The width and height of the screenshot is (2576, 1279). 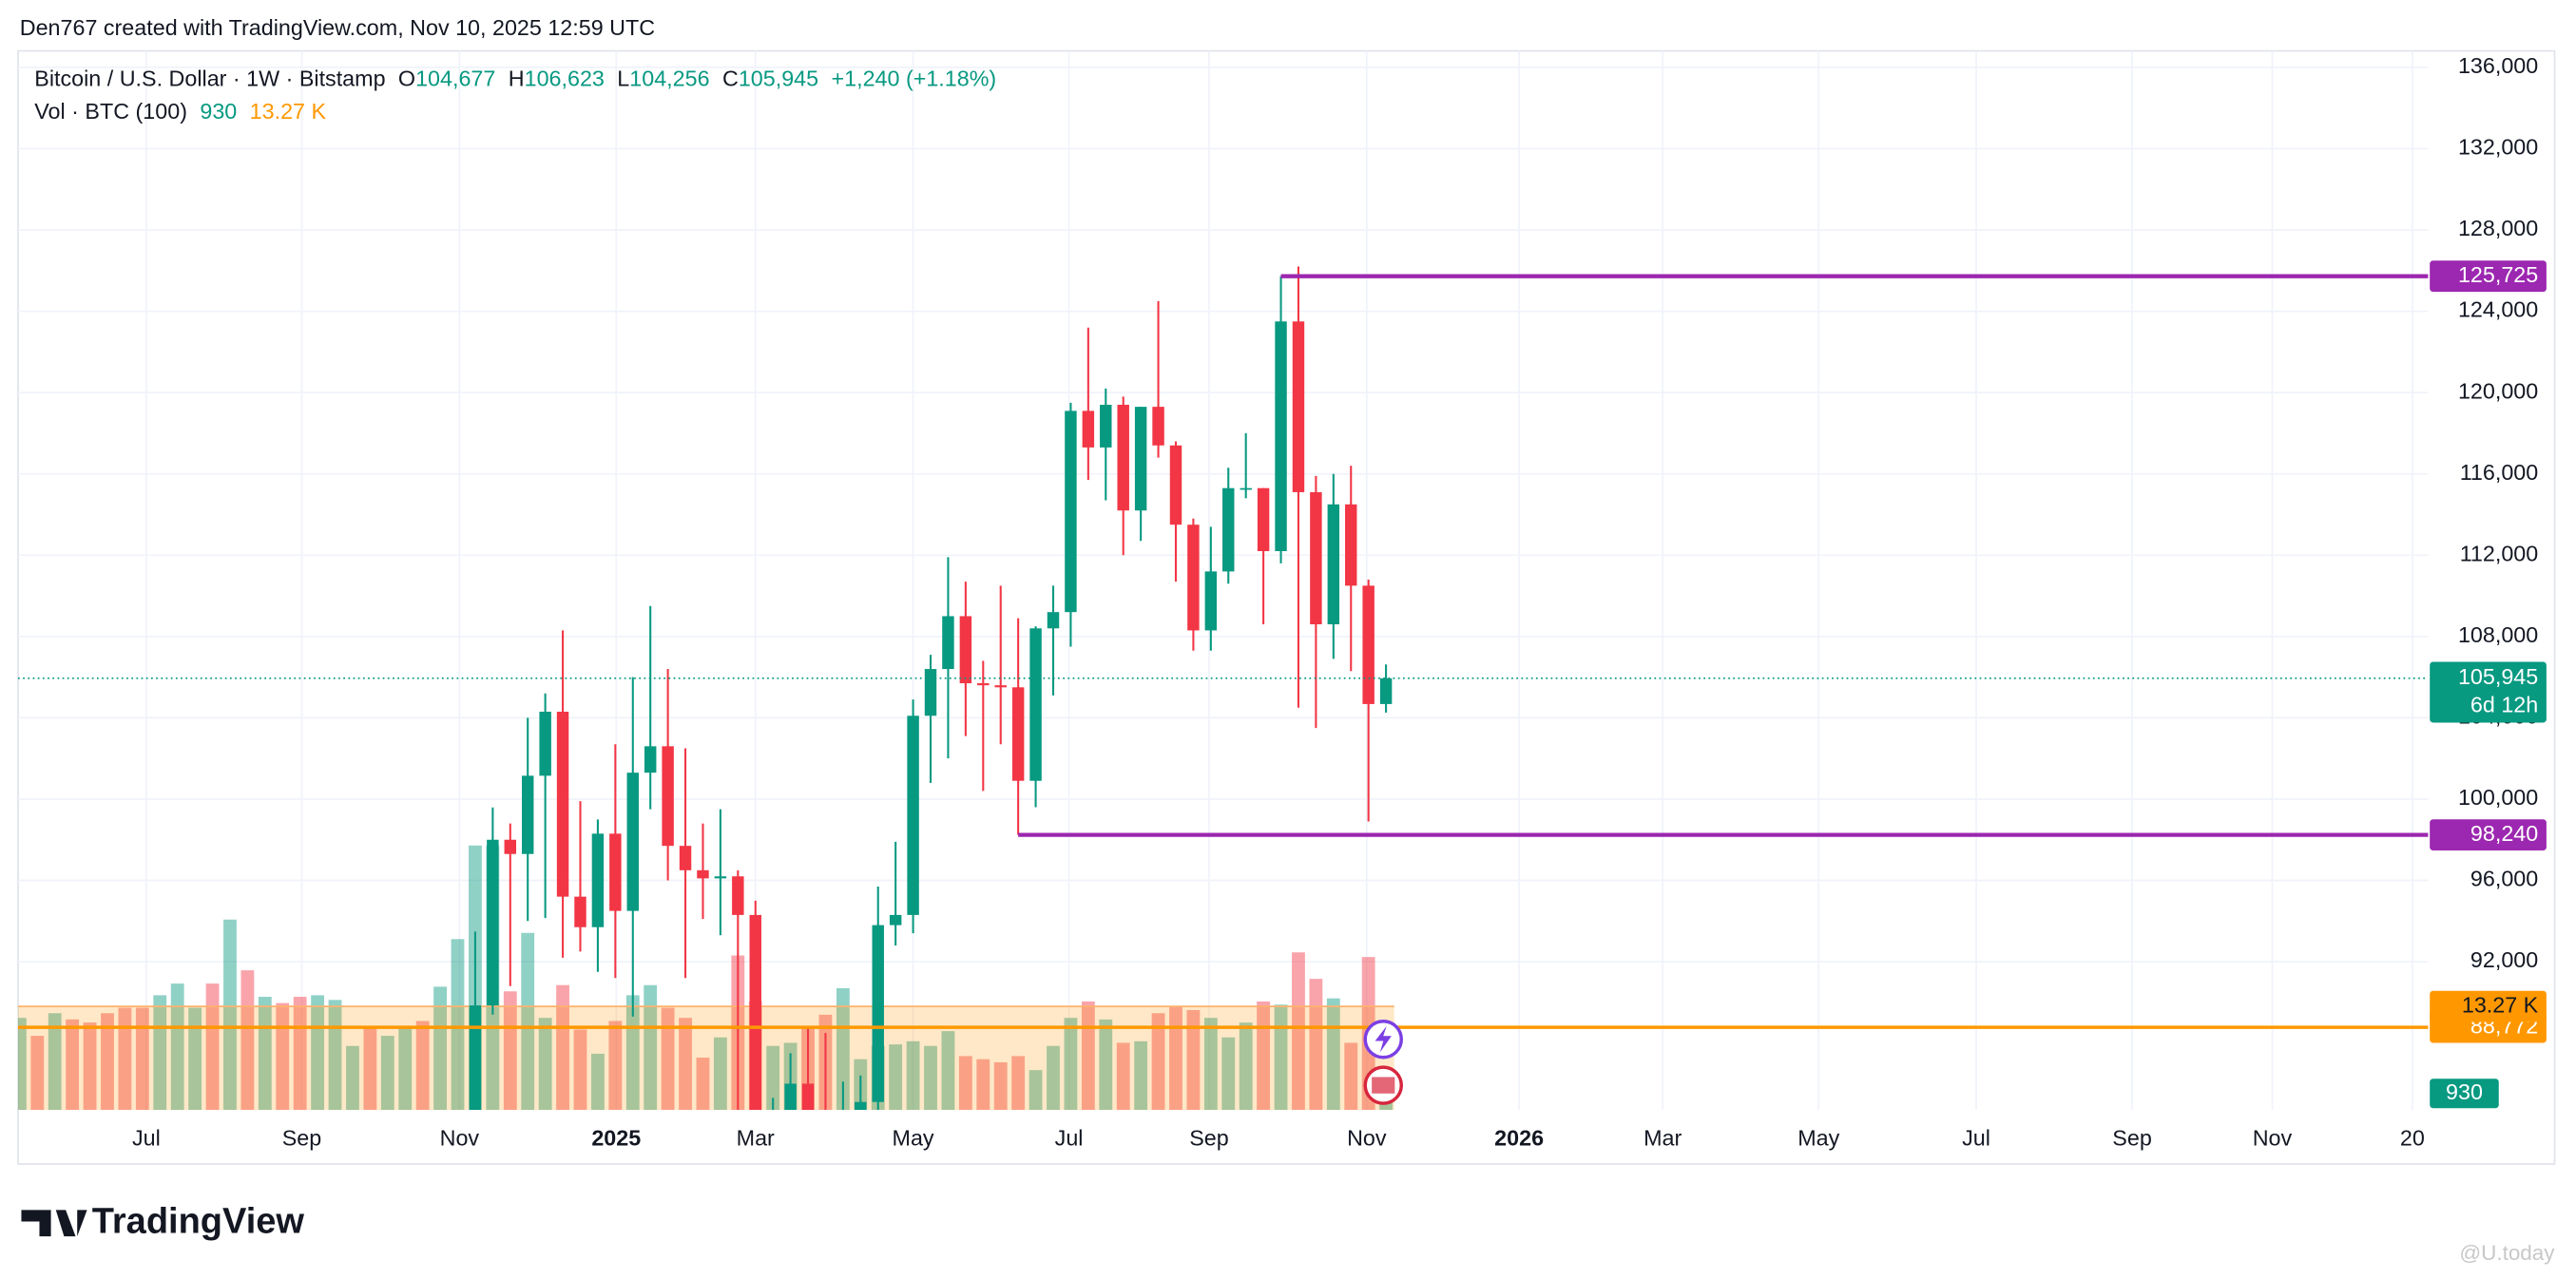 I want to click on y-tick-label: 100,000, so click(x=2498, y=797).